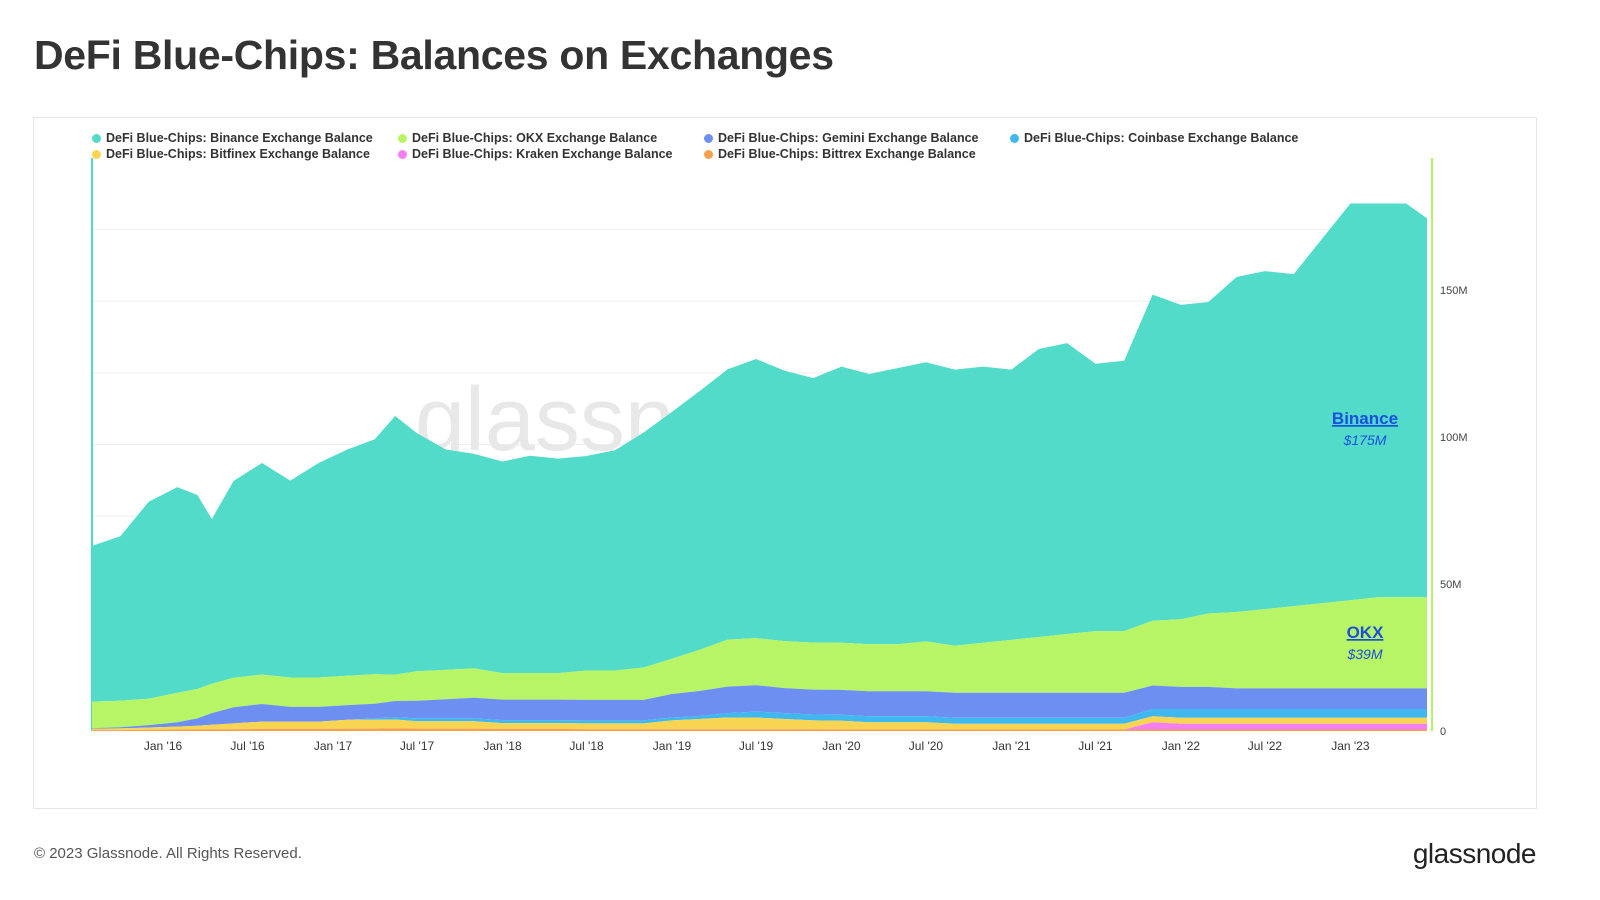 This screenshot has height=900, width=1600. I want to click on area-series-bitfinex, so click(759, 723).